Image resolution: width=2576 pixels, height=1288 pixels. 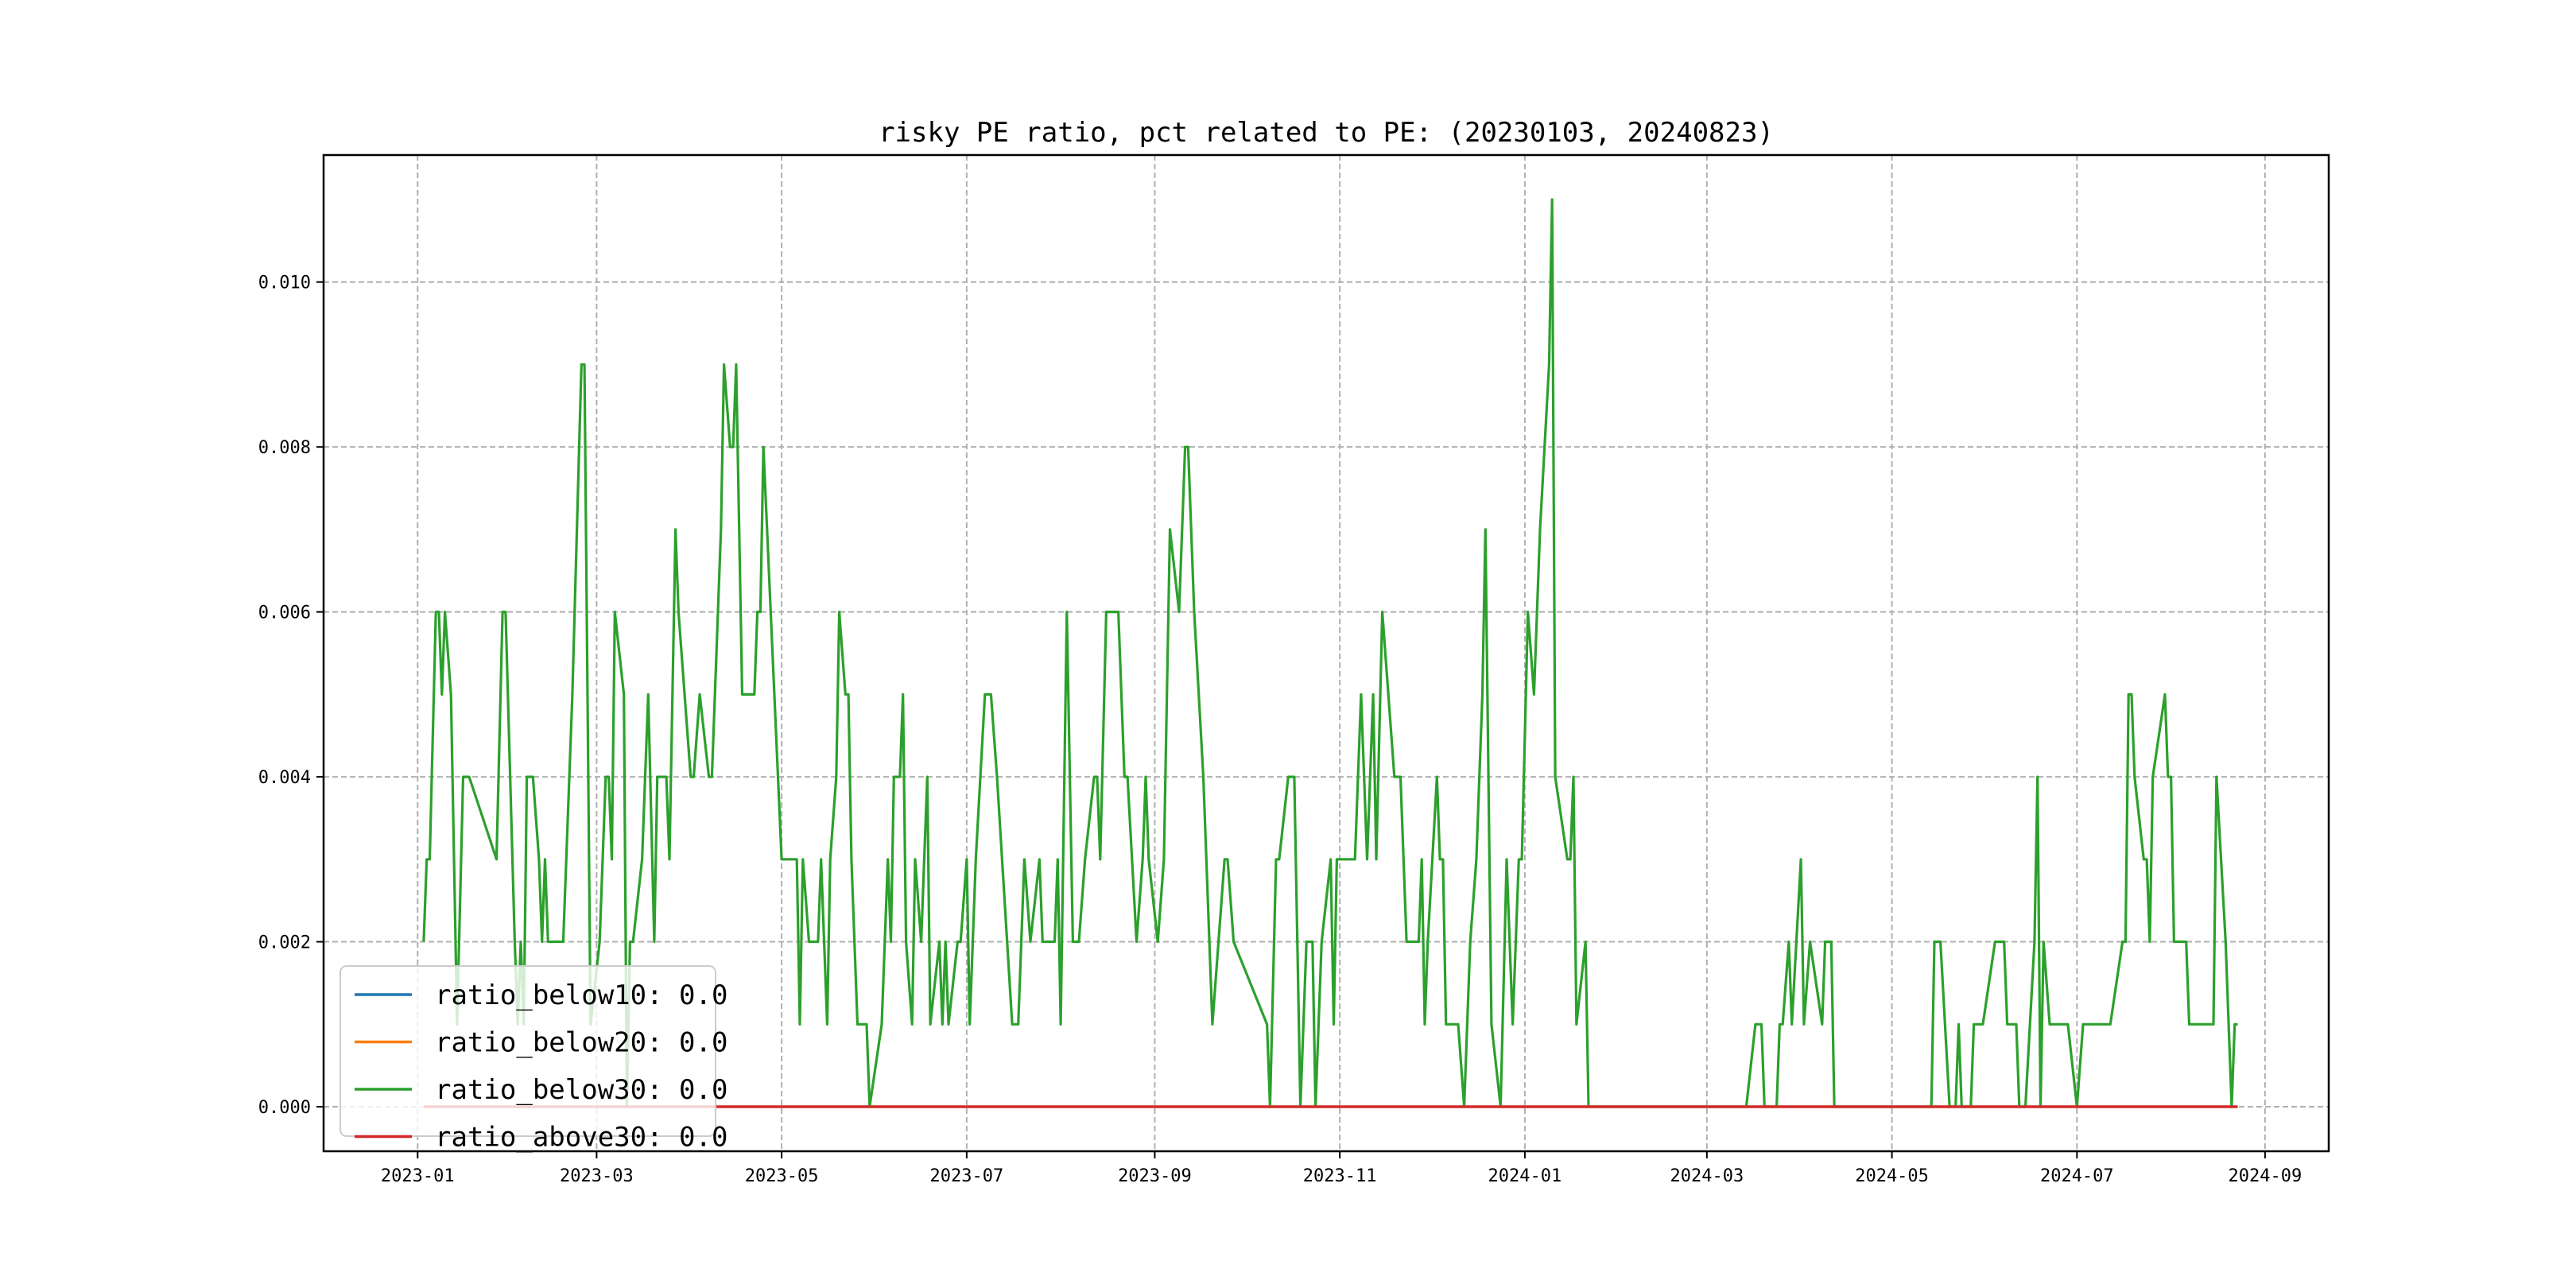 I want to click on legend-label-ratio_below10: ratio_below10: 0.0, so click(x=581, y=996).